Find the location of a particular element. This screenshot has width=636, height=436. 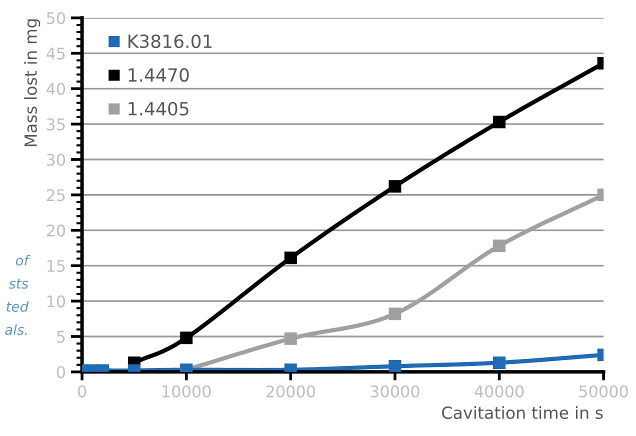

y-tick-label: 10 is located at coordinates (57, 301).